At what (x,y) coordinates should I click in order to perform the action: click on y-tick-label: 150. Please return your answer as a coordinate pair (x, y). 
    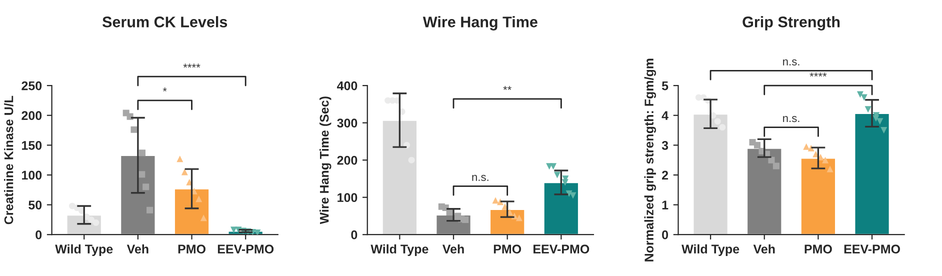
    Looking at the image, I should click on (32, 145).